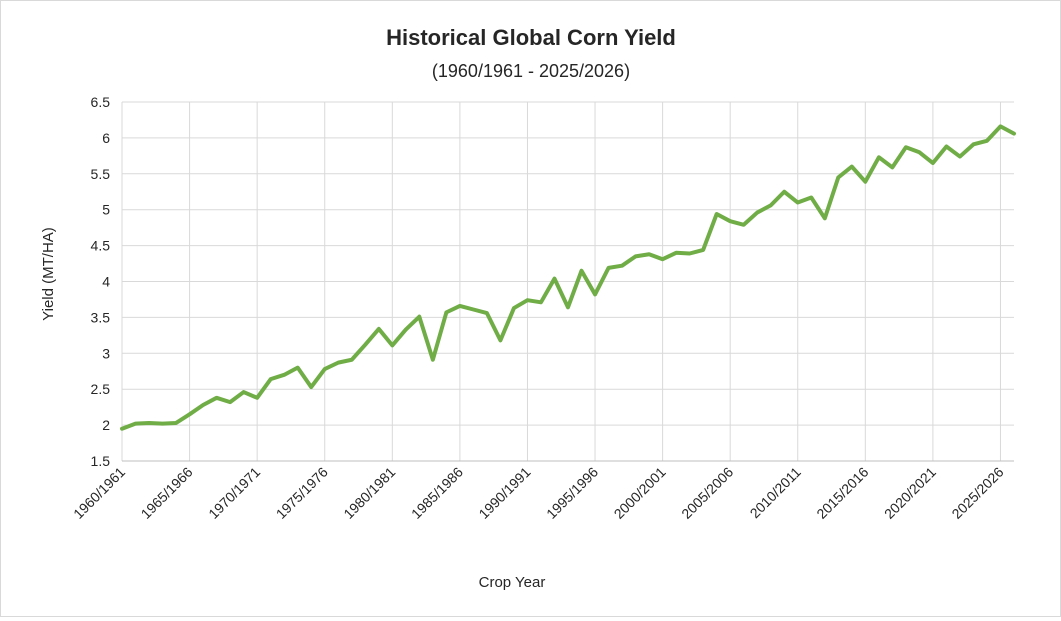 This screenshot has width=1061, height=621. Describe the element at coordinates (106, 282) in the screenshot. I see `y-tick-label: 4` at that location.